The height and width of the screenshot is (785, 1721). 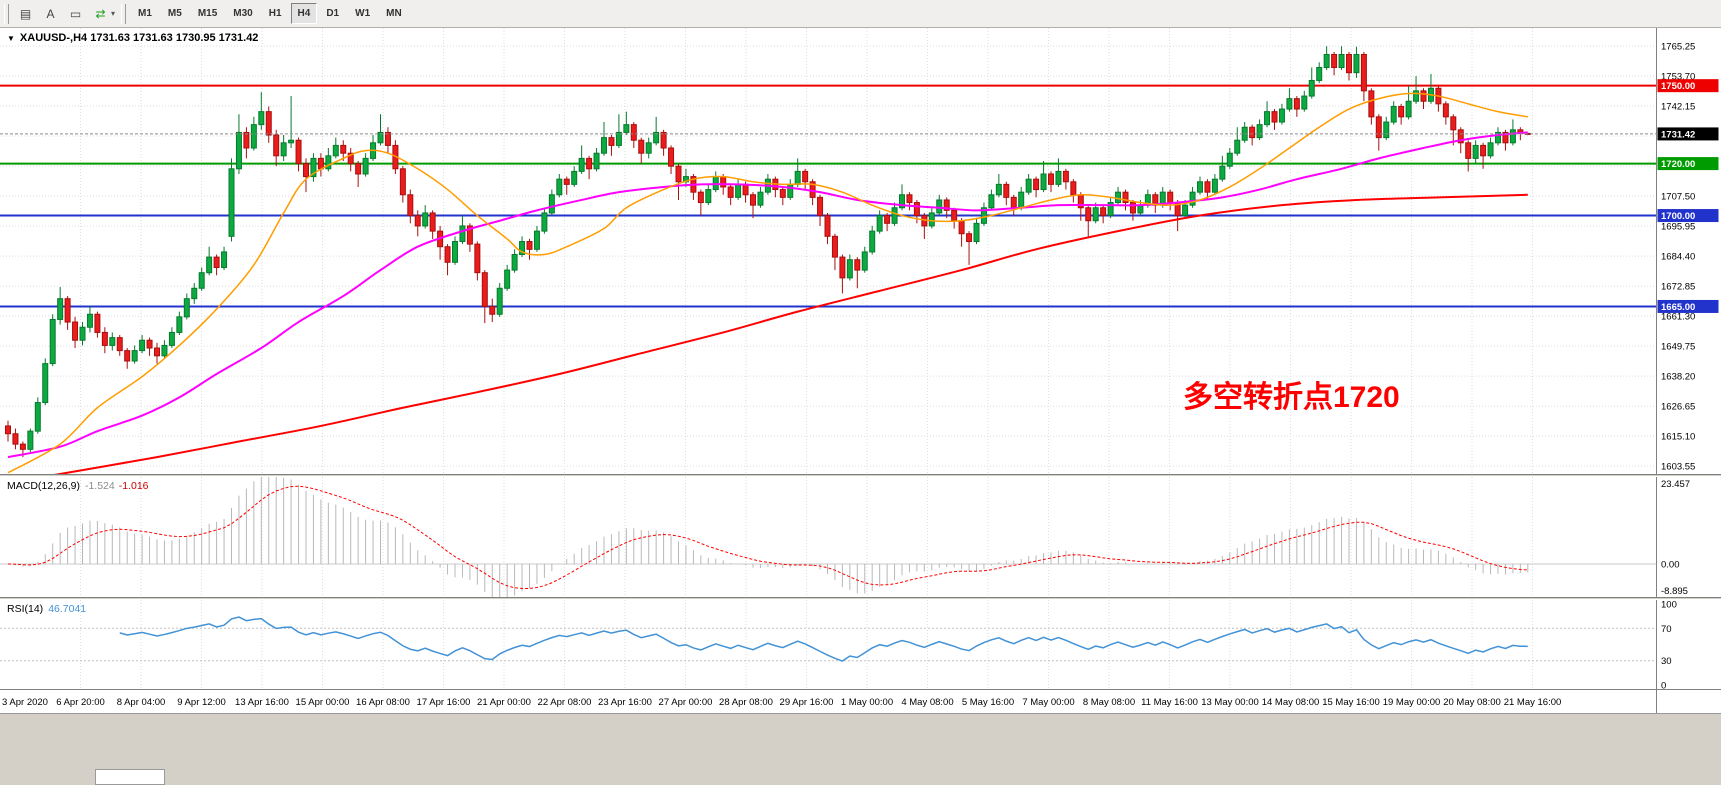 What do you see at coordinates (823, 639) in the screenshot?
I see `rsi-line` at bounding box center [823, 639].